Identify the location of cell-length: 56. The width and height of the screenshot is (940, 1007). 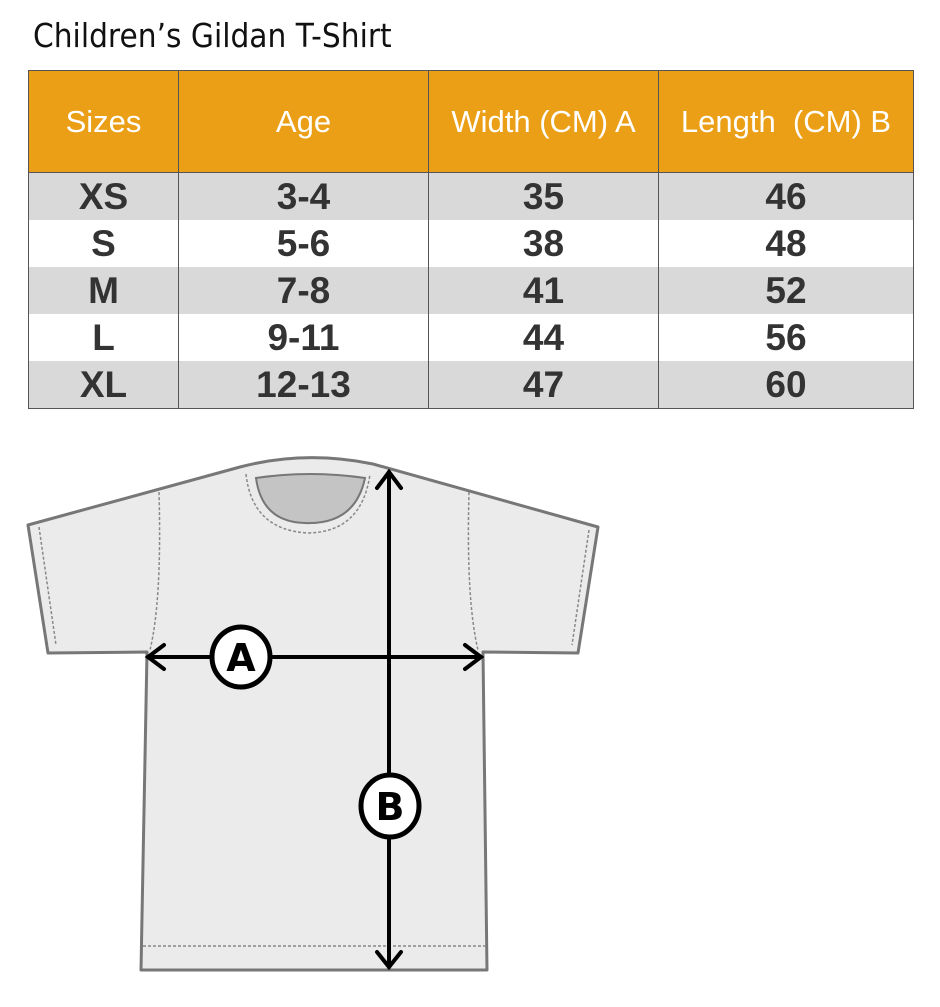
(786, 337).